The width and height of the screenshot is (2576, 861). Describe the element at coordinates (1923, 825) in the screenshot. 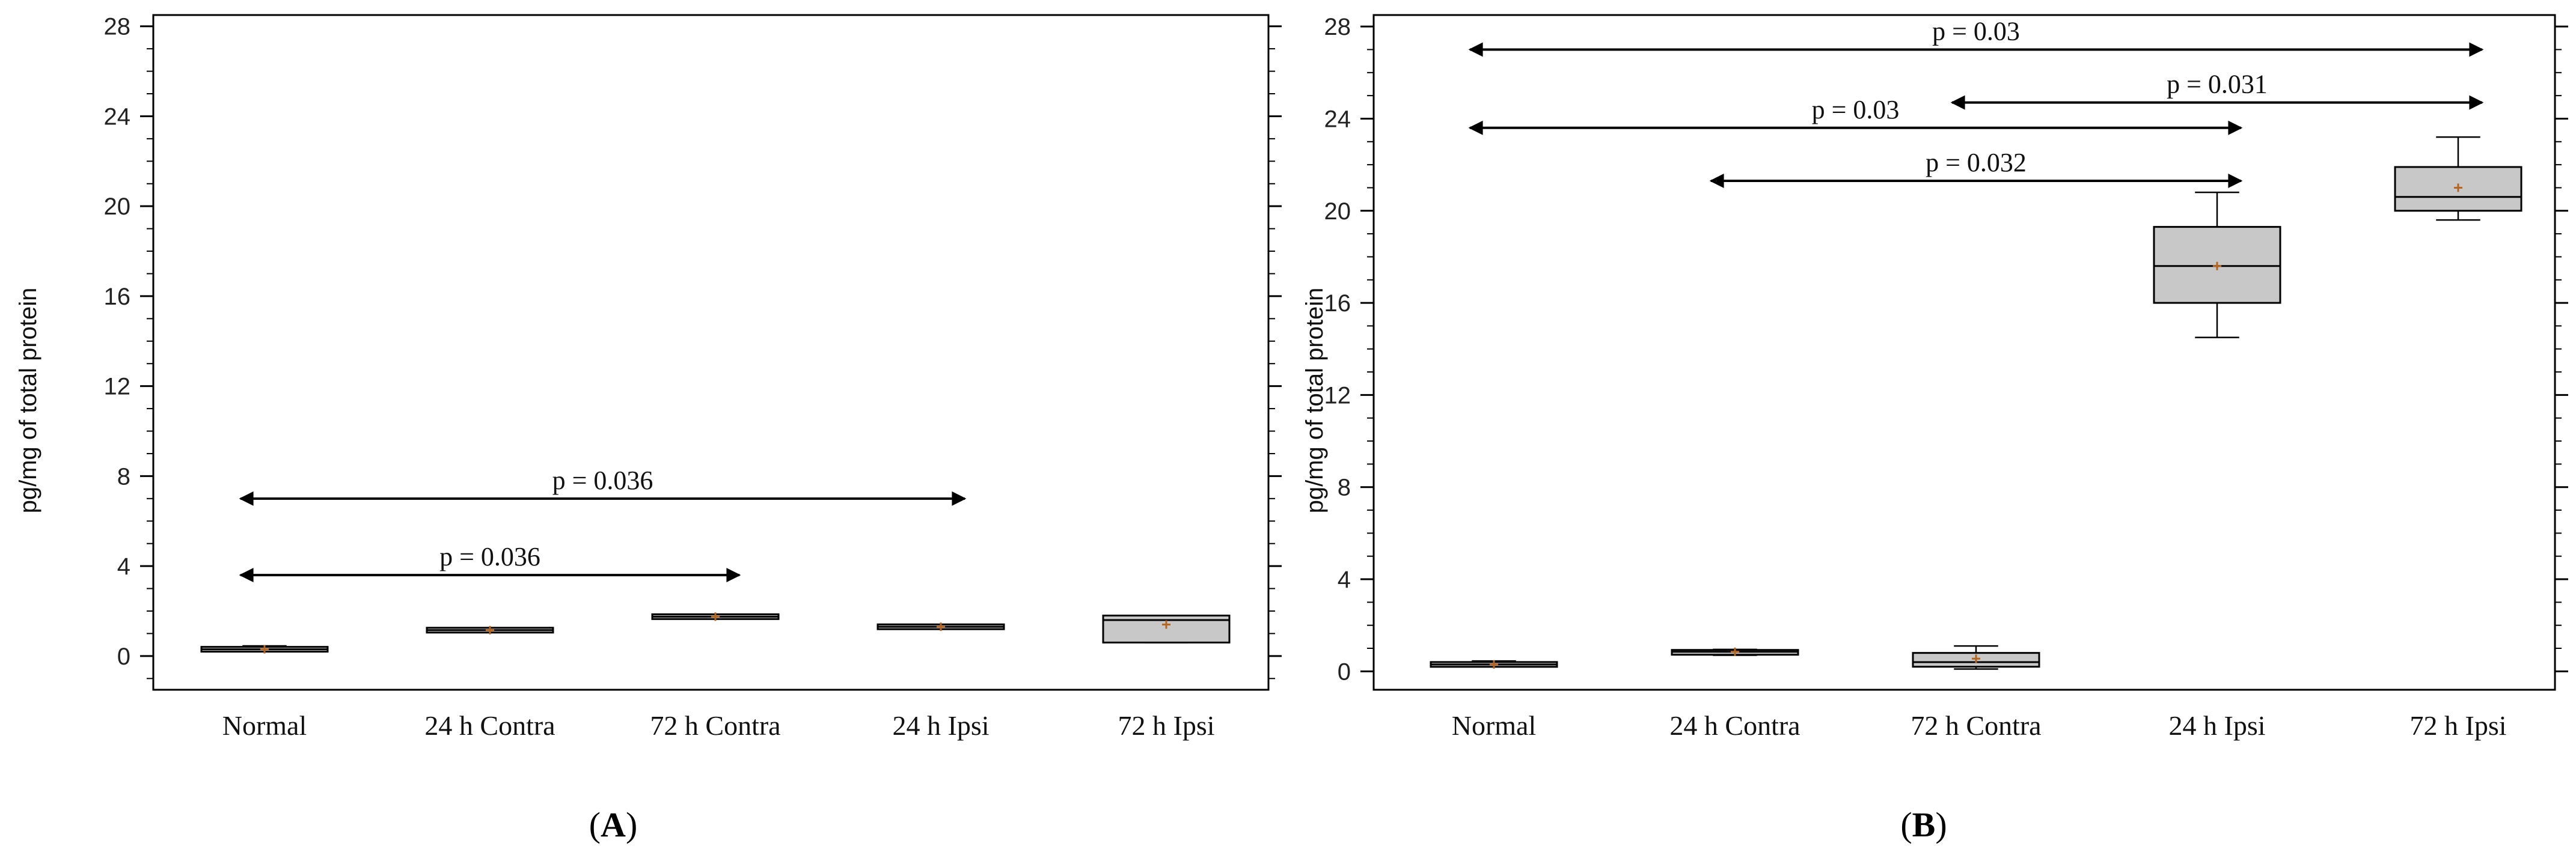

I see `panel-label: (B)` at that location.